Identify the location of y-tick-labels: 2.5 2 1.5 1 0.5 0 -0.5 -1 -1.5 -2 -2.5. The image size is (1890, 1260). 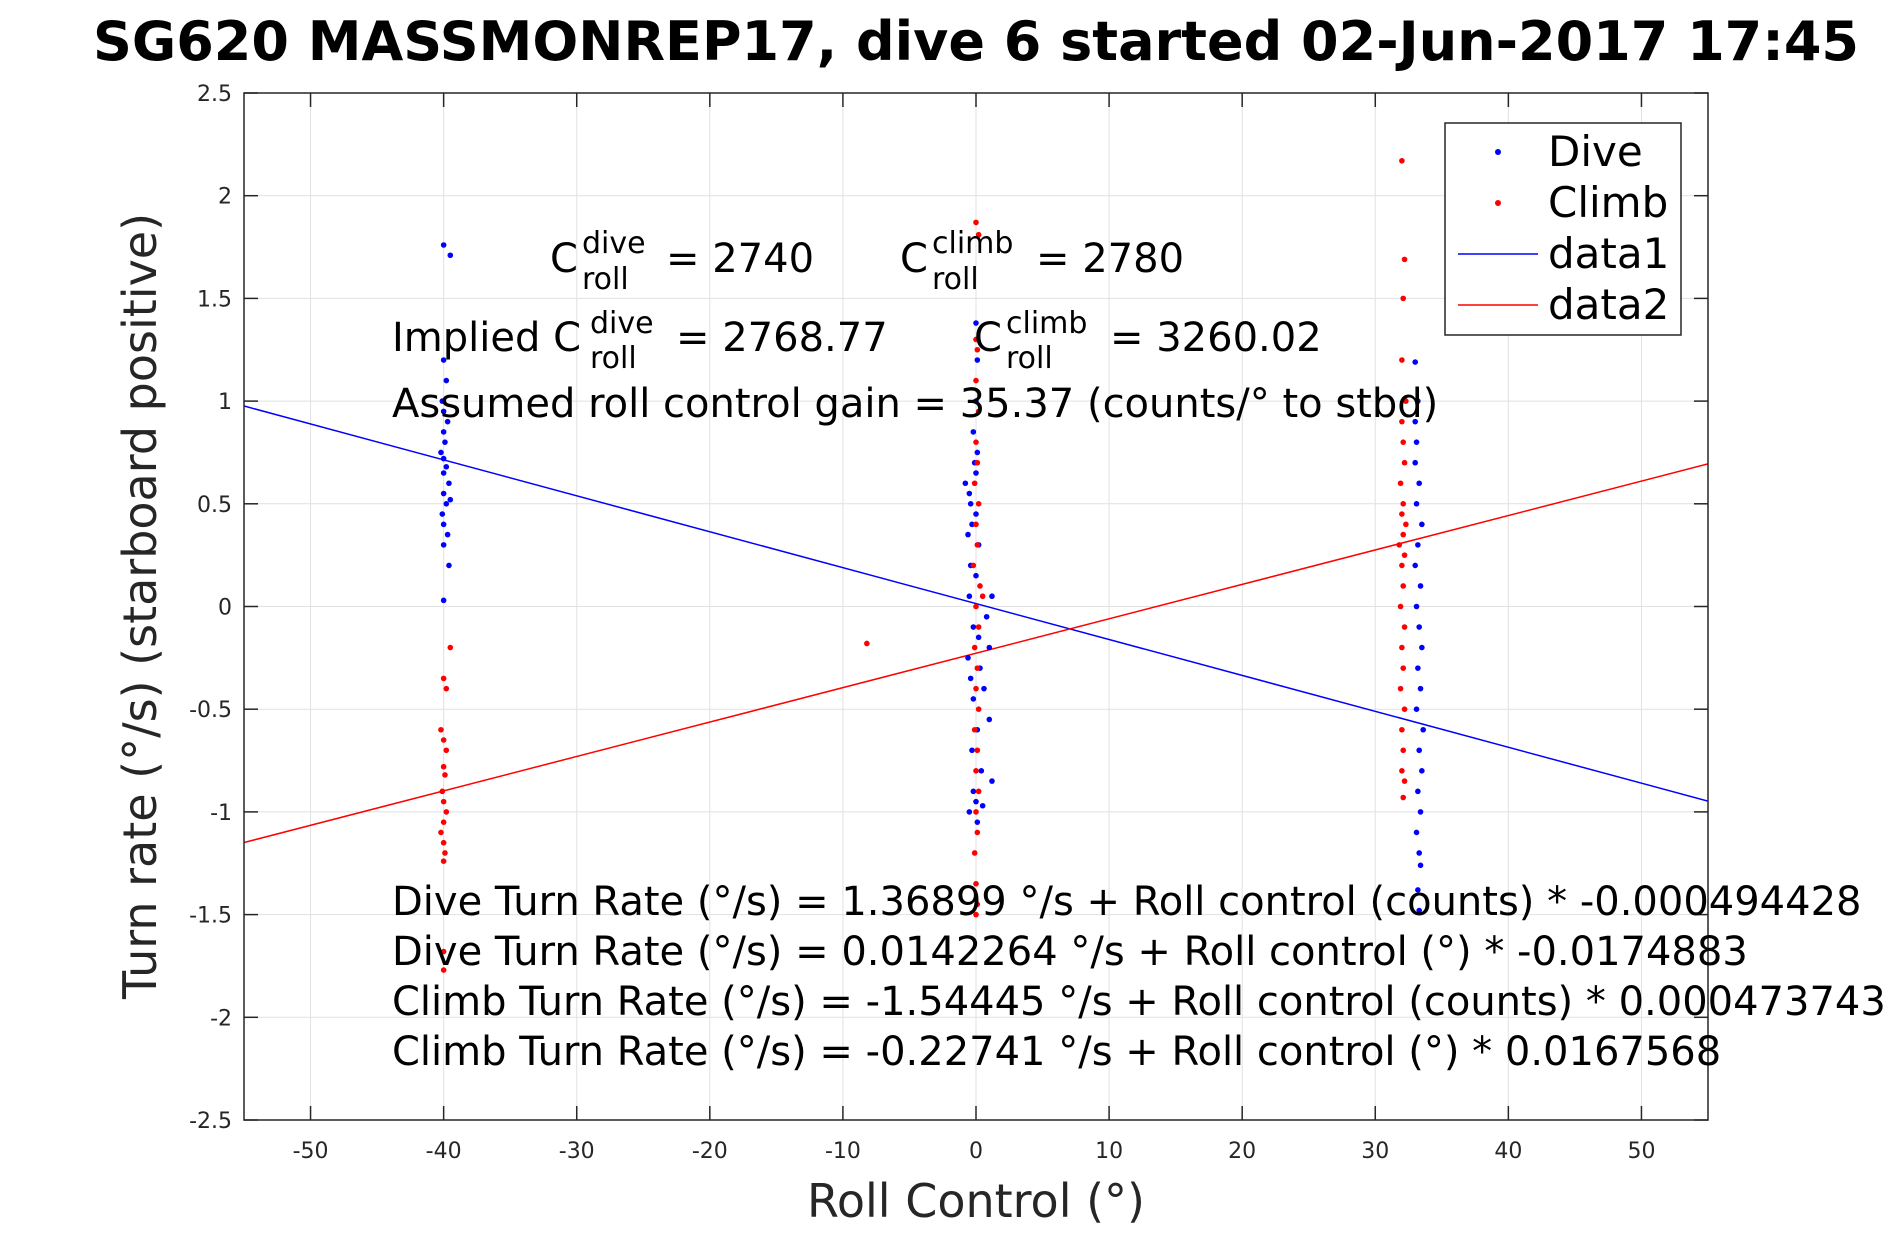
(210, 608).